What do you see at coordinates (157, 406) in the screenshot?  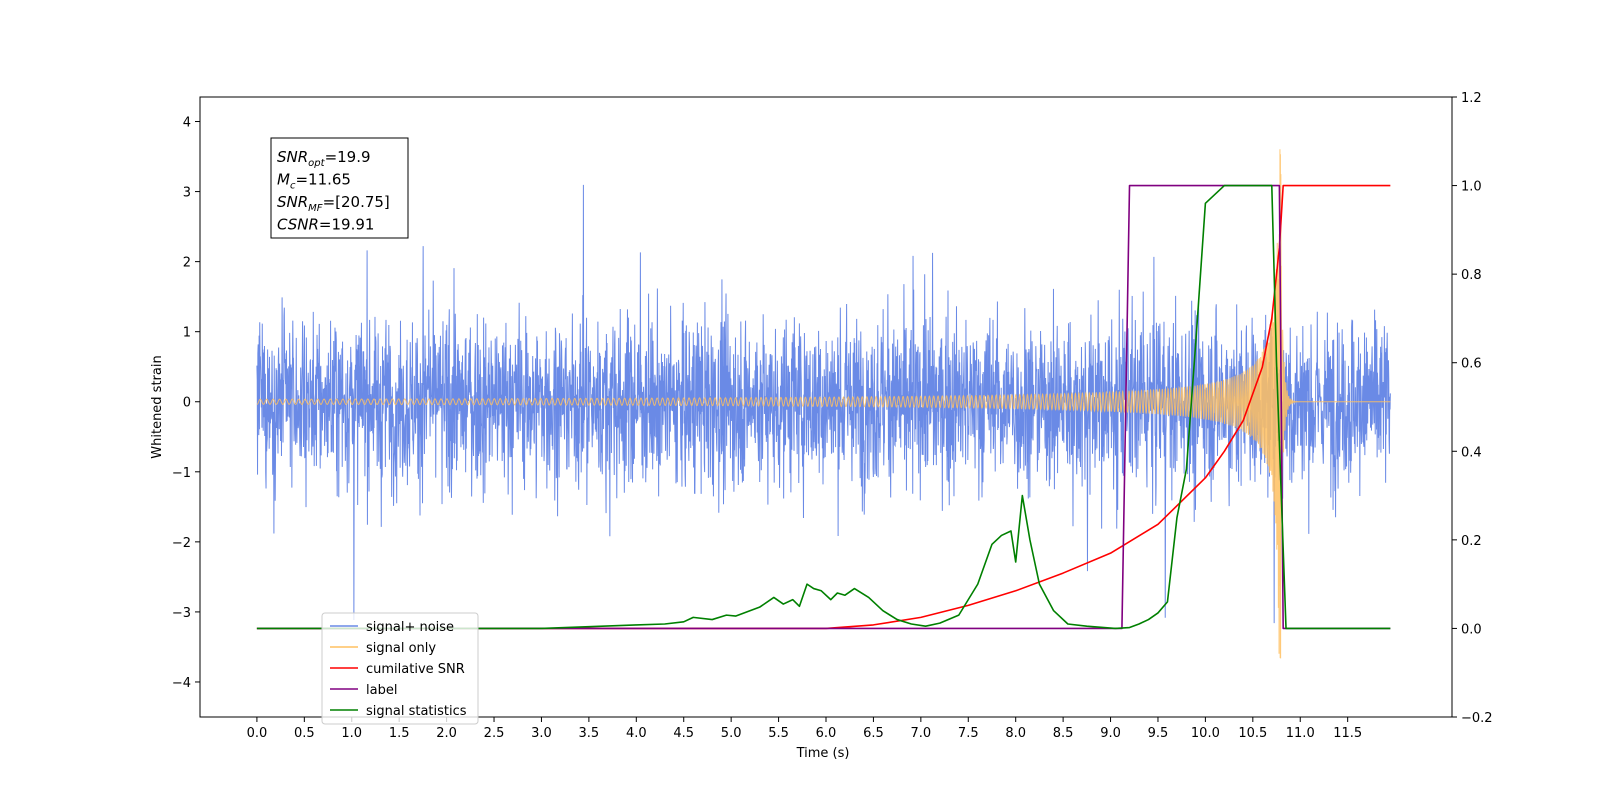 I see `y-axis-label: Whitened strain` at bounding box center [157, 406].